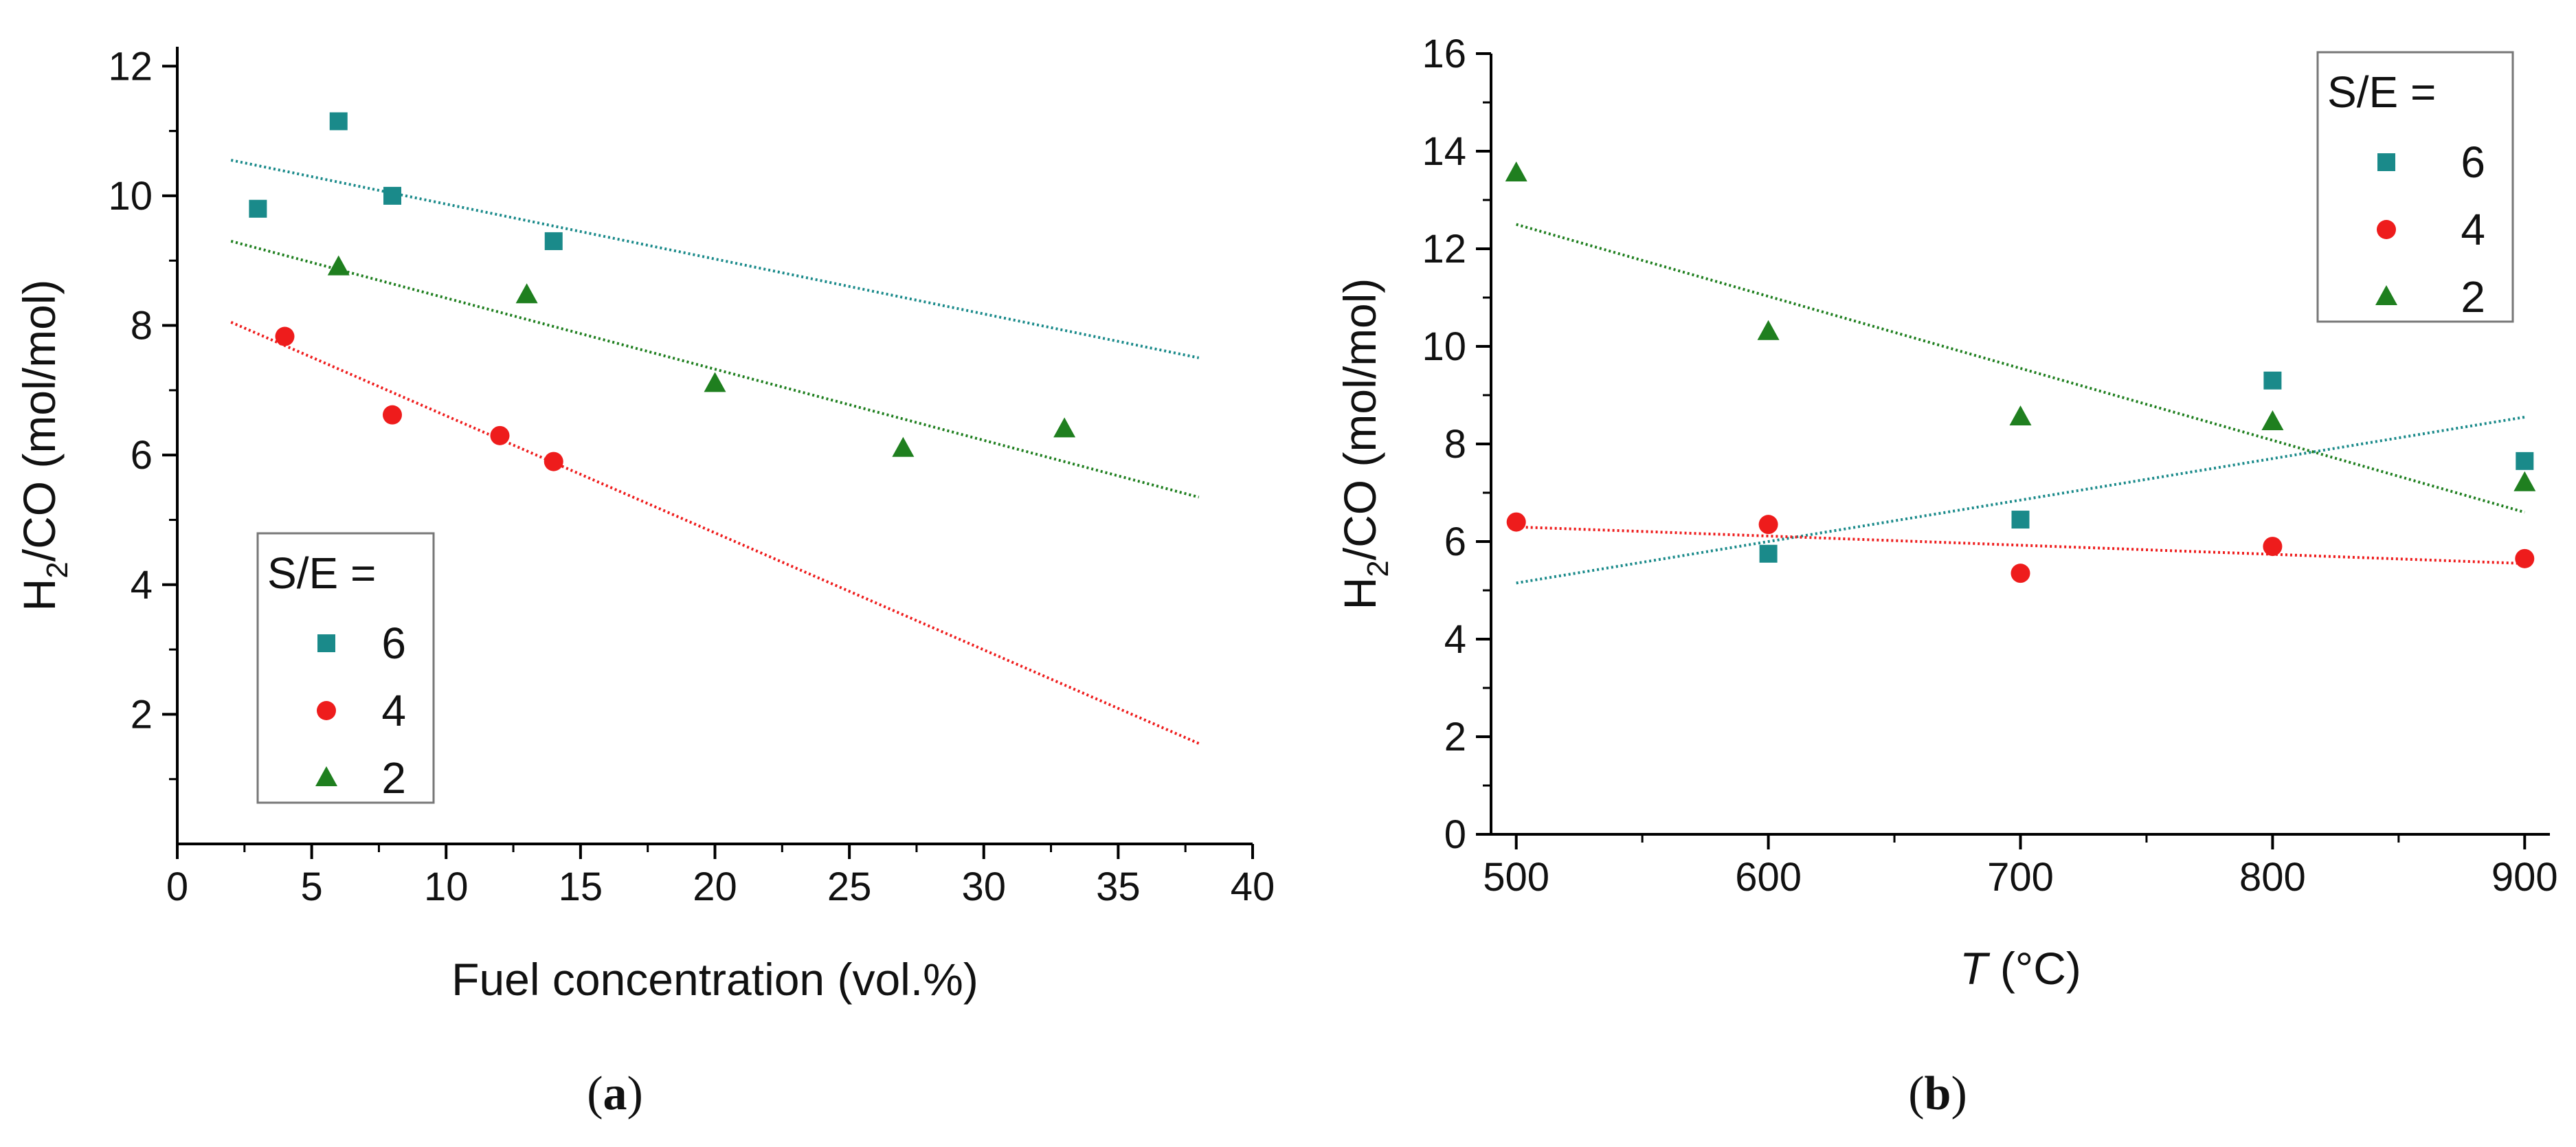  I want to click on x-tick-label: 800, so click(2272, 877).